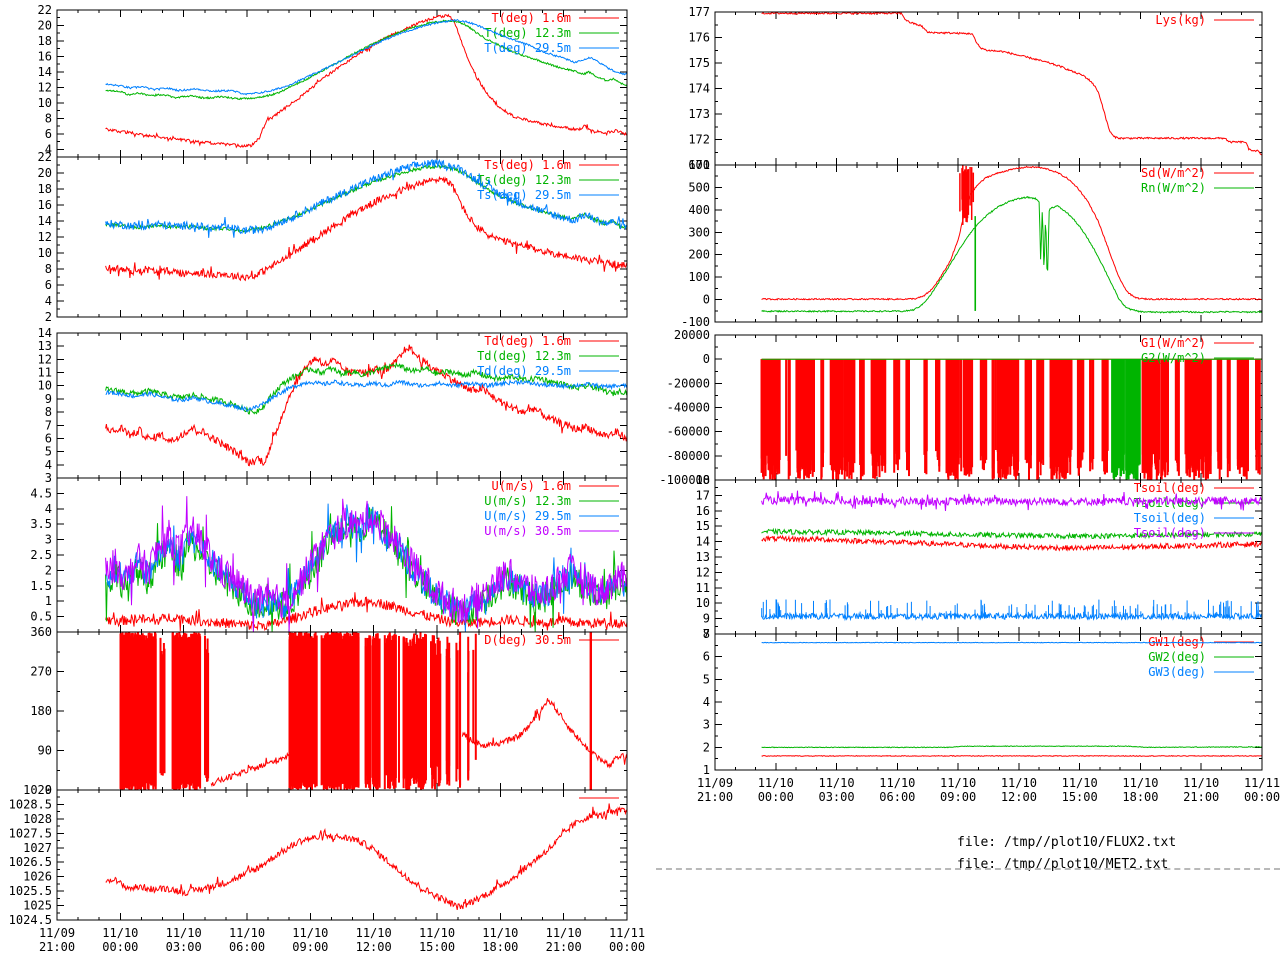 The height and width of the screenshot is (960, 1280). Describe the element at coordinates (699, 187) in the screenshot. I see `y-tick-label: 500` at that location.